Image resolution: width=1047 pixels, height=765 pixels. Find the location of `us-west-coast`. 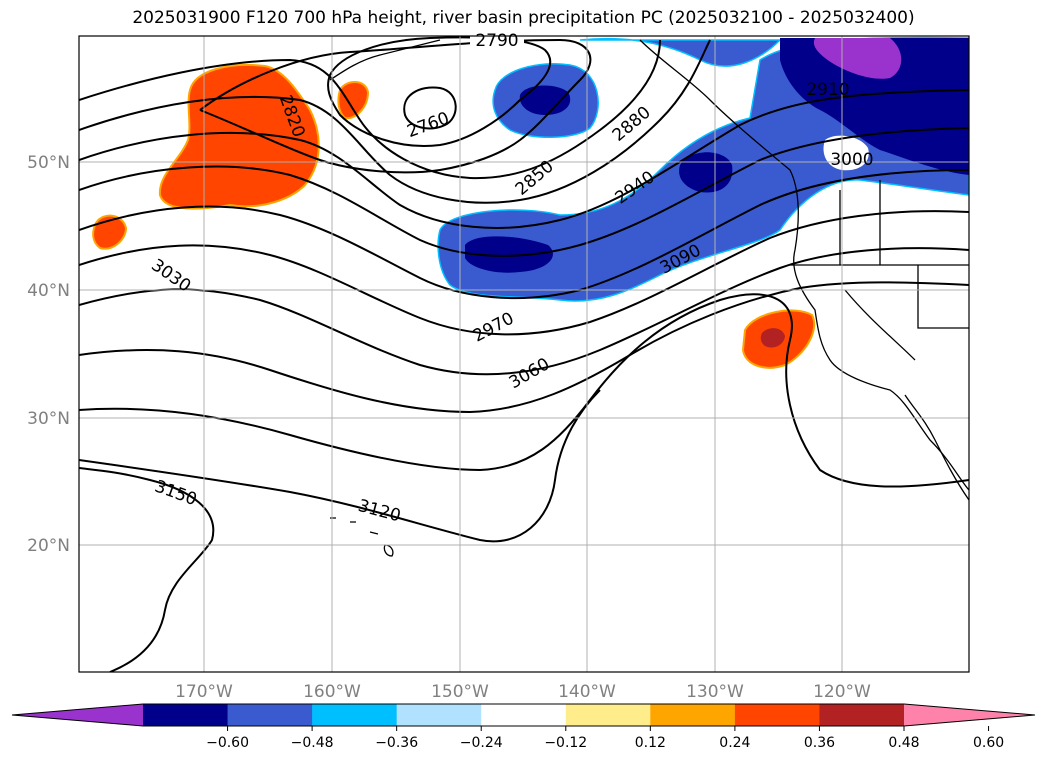

us-west-coast is located at coordinates (881, 370).